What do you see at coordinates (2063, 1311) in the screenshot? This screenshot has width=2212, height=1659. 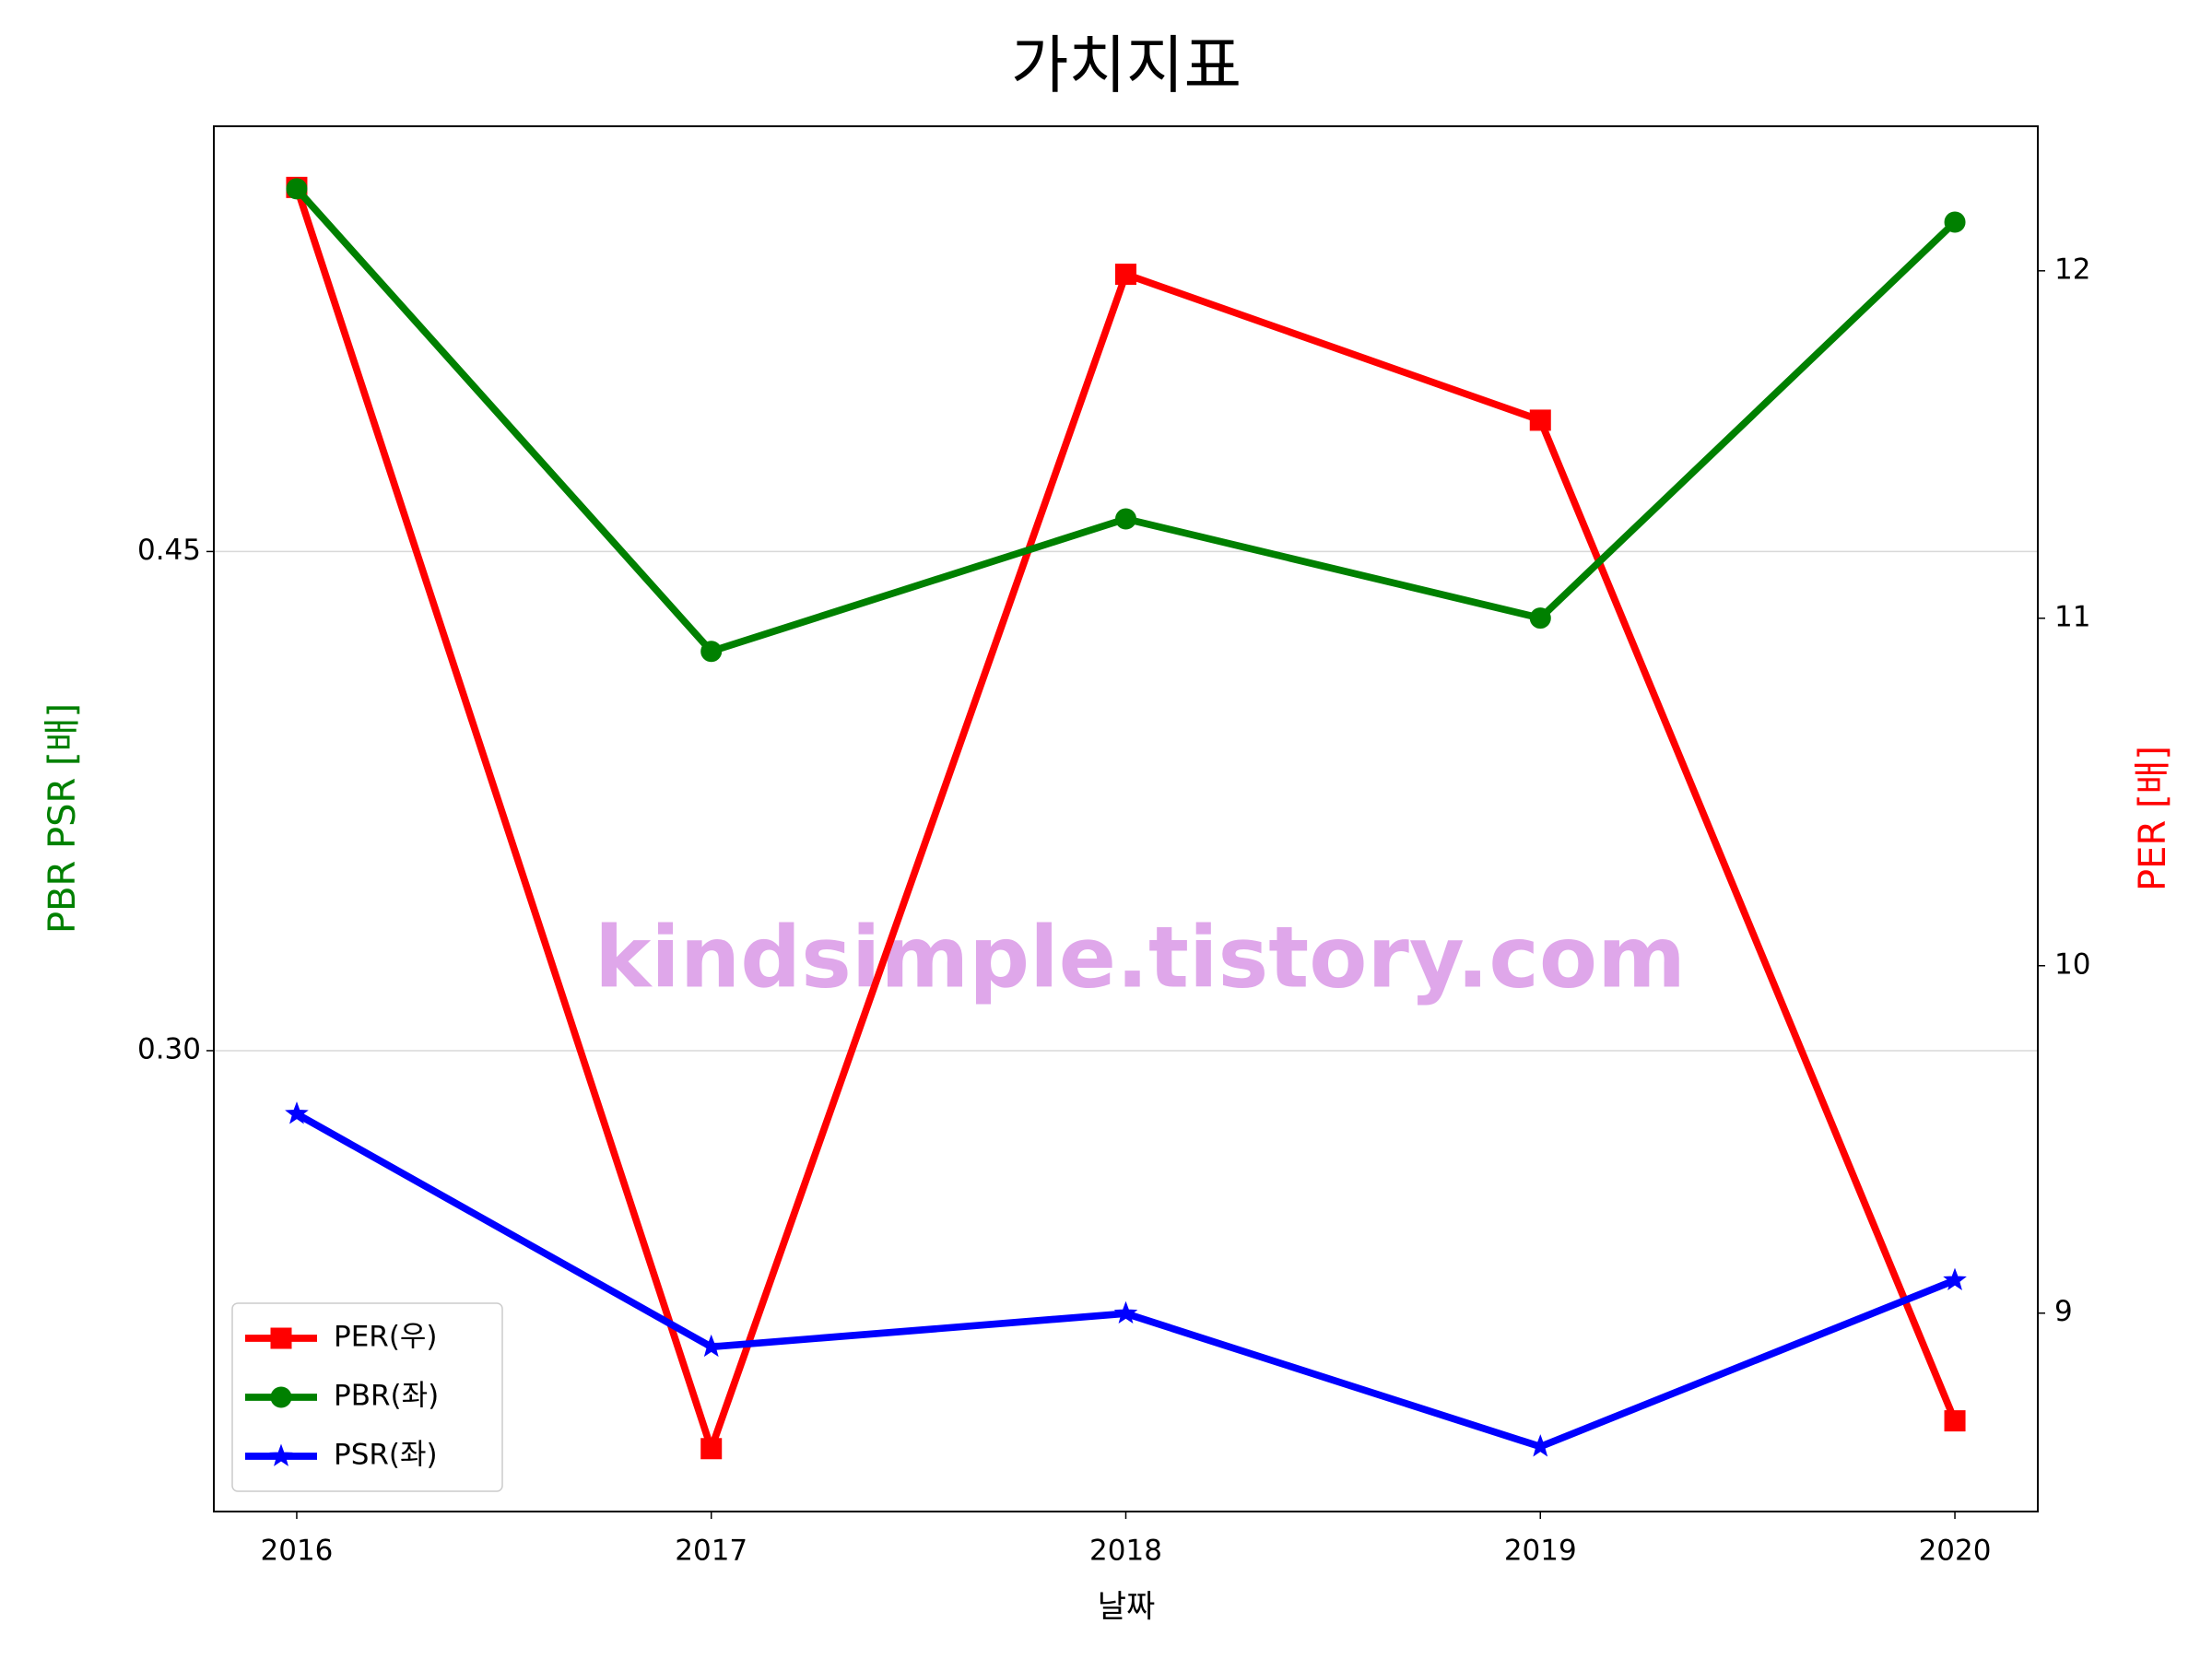 I see `y2-tick-label: 9` at bounding box center [2063, 1311].